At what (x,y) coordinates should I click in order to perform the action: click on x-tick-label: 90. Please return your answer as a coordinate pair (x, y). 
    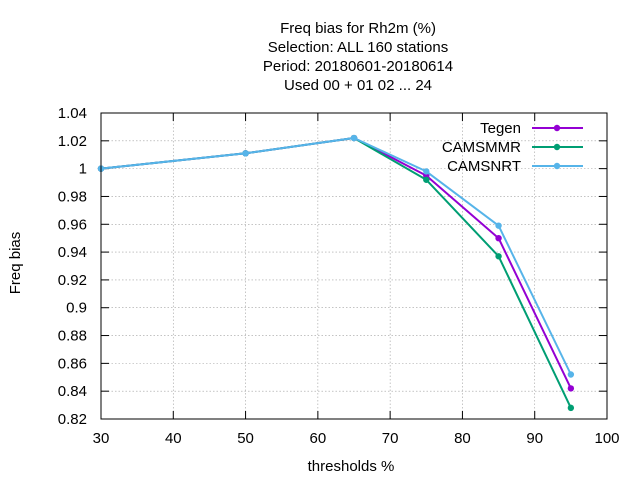
    Looking at the image, I should click on (534, 438).